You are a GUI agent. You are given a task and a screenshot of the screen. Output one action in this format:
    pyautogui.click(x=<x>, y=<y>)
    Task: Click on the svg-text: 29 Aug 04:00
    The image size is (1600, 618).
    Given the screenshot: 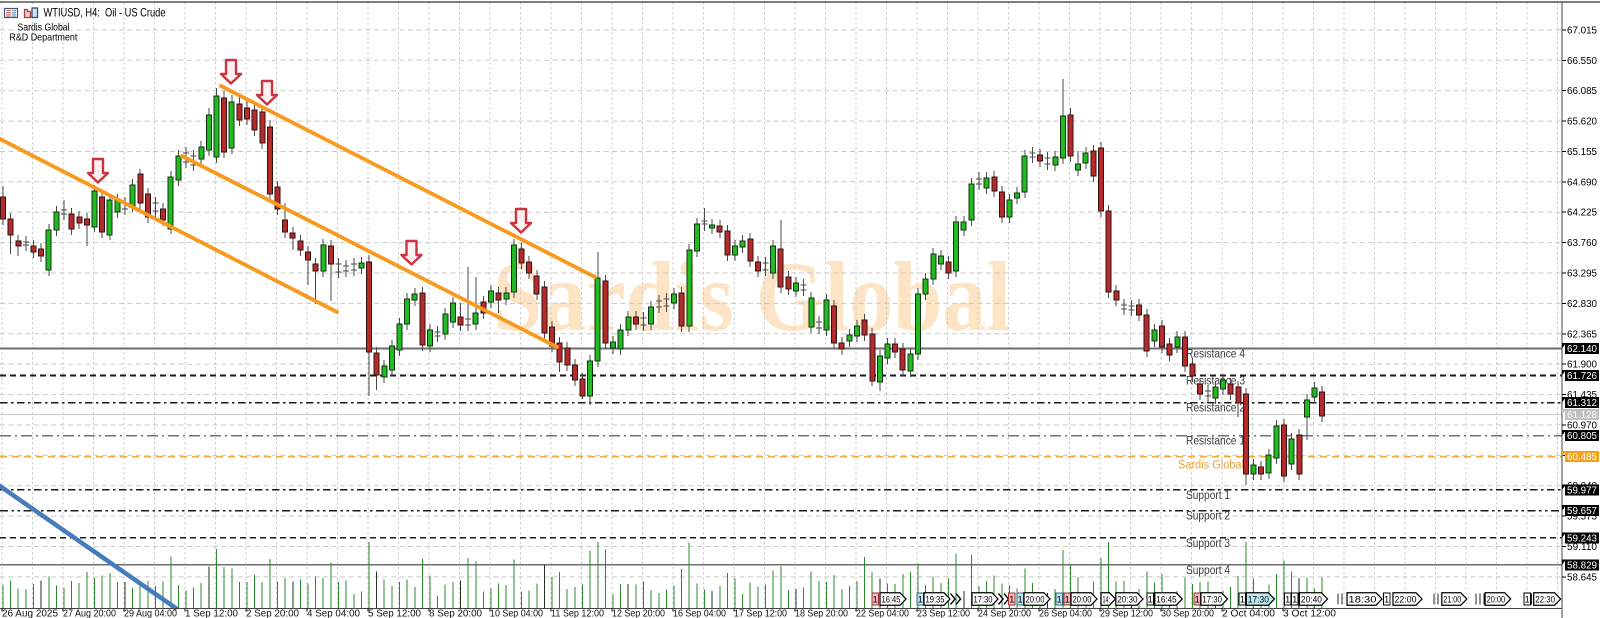 What is the action you would take?
    pyautogui.click(x=150, y=613)
    